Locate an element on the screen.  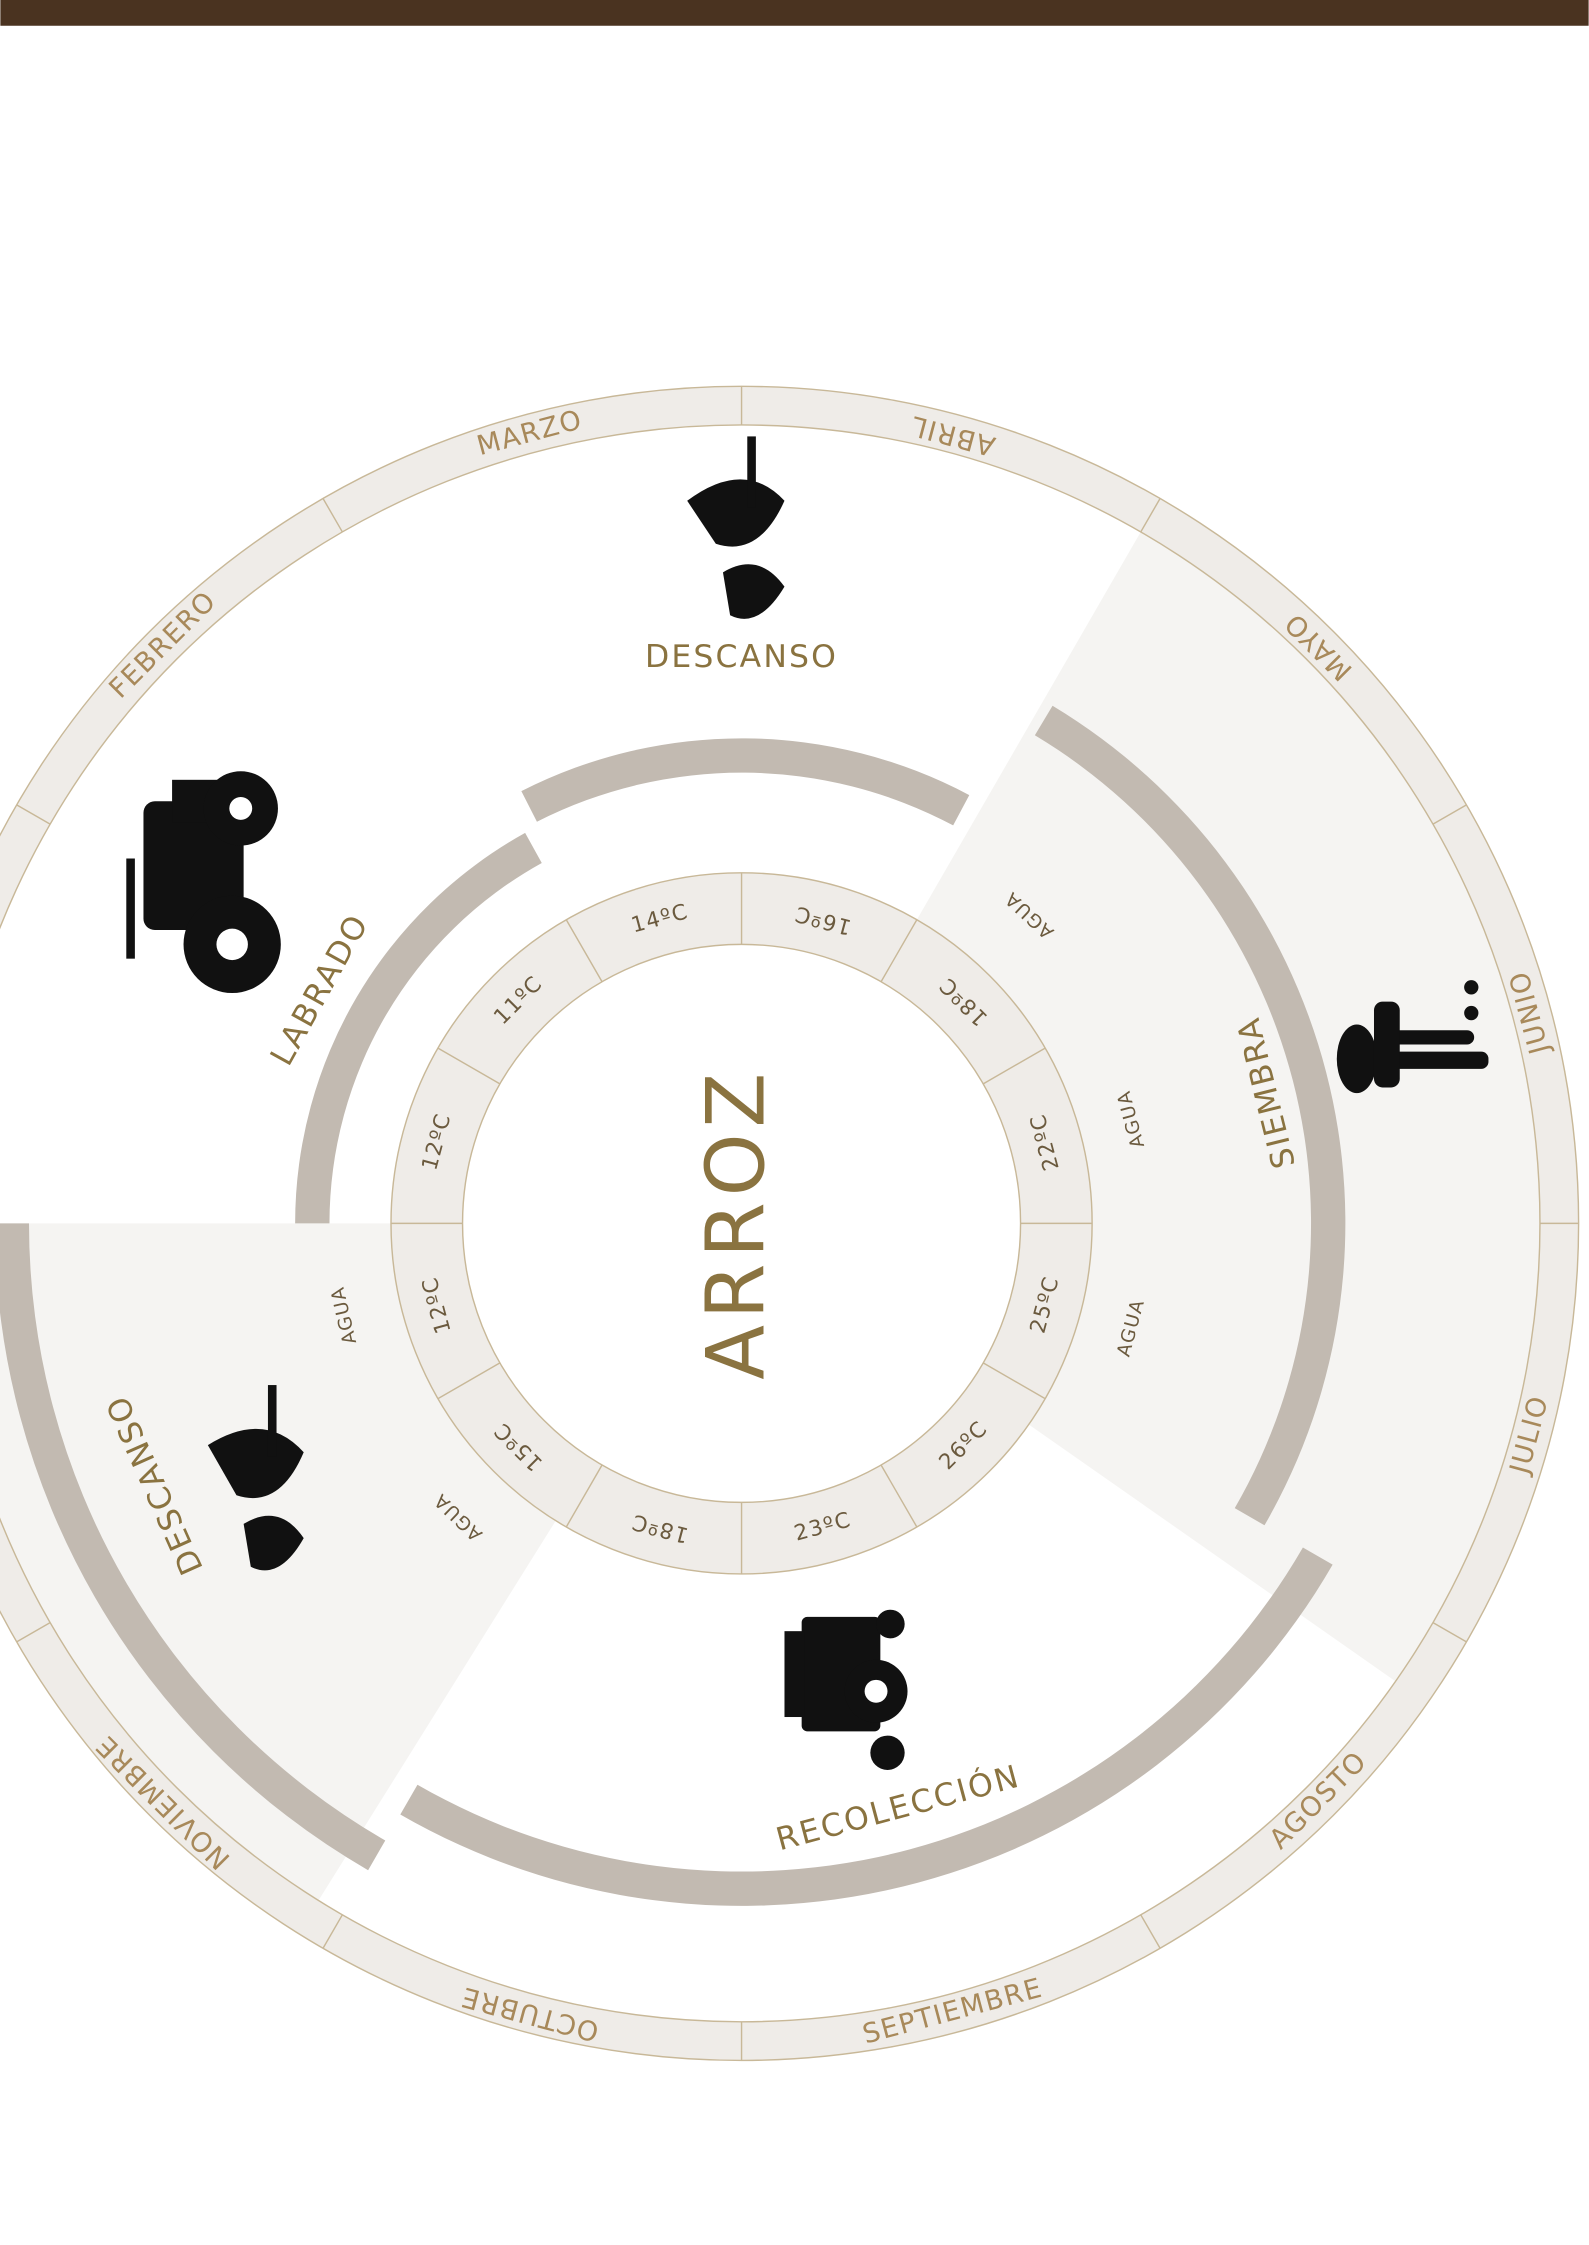
month-label: FEBRERO is located at coordinates (162, 644).